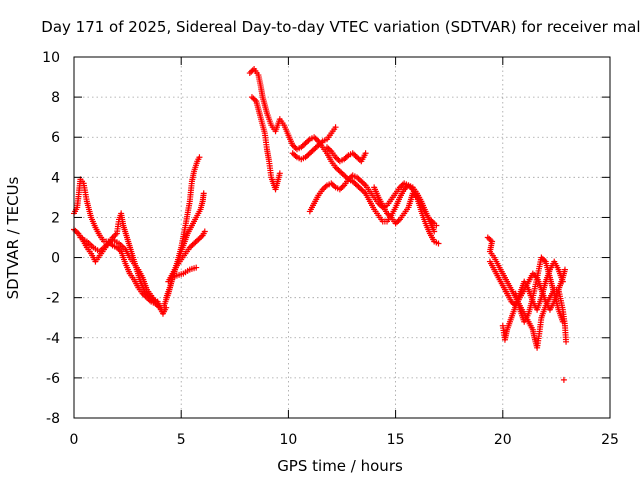  I want to click on series-trace-n, so click(527, 292).